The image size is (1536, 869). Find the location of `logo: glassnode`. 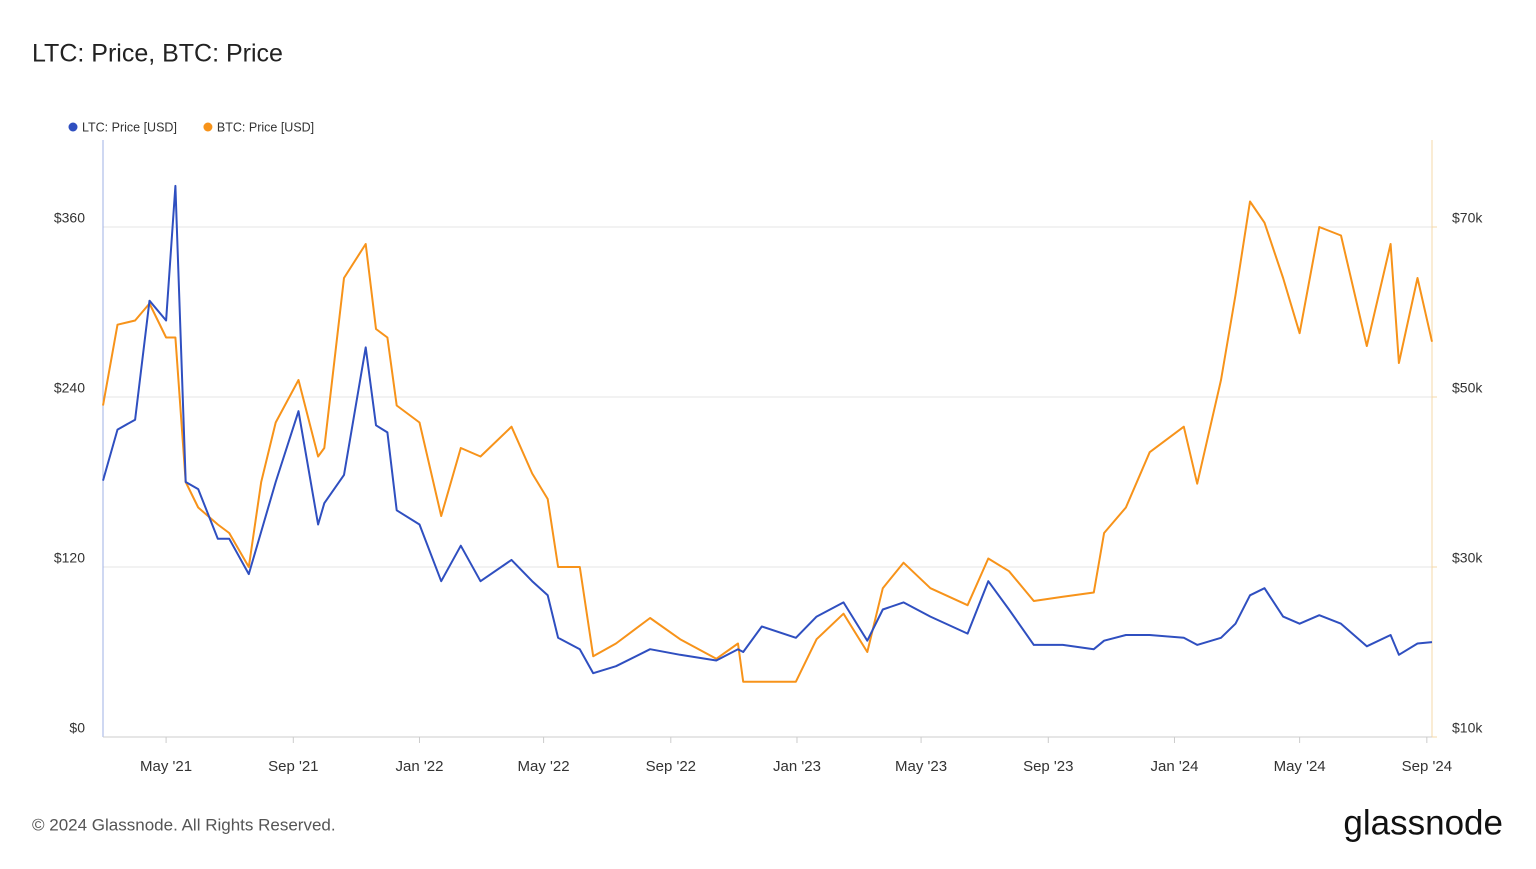

logo: glassnode is located at coordinates (1423, 822).